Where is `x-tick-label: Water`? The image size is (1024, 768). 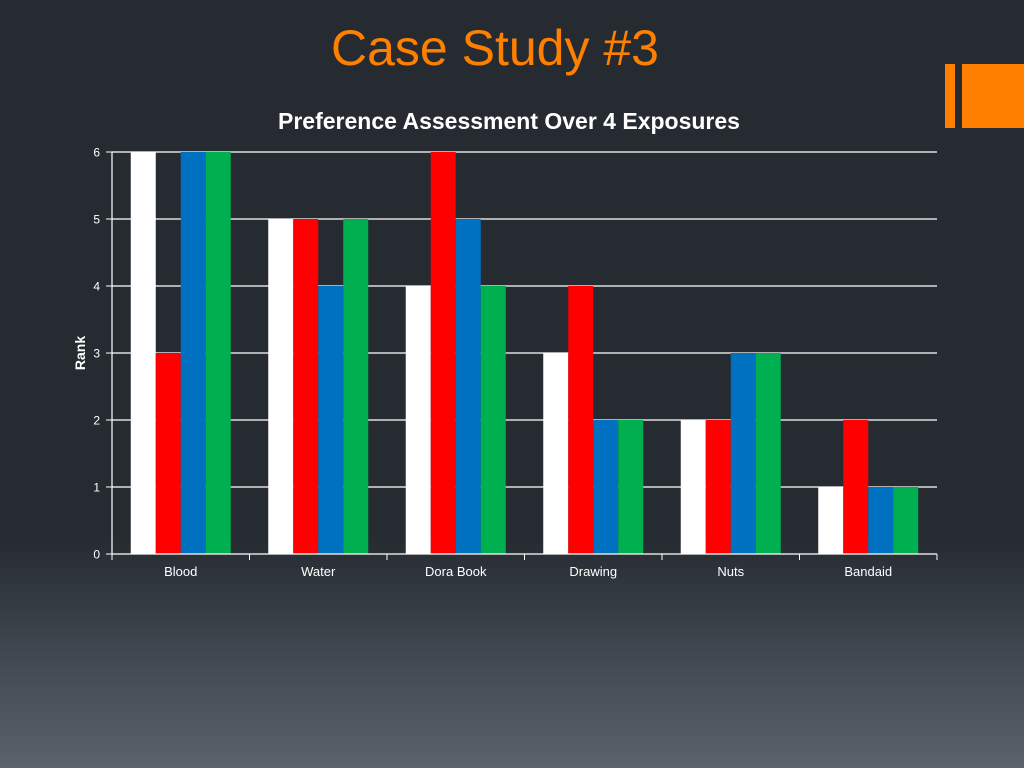 x-tick-label: Water is located at coordinates (318, 571).